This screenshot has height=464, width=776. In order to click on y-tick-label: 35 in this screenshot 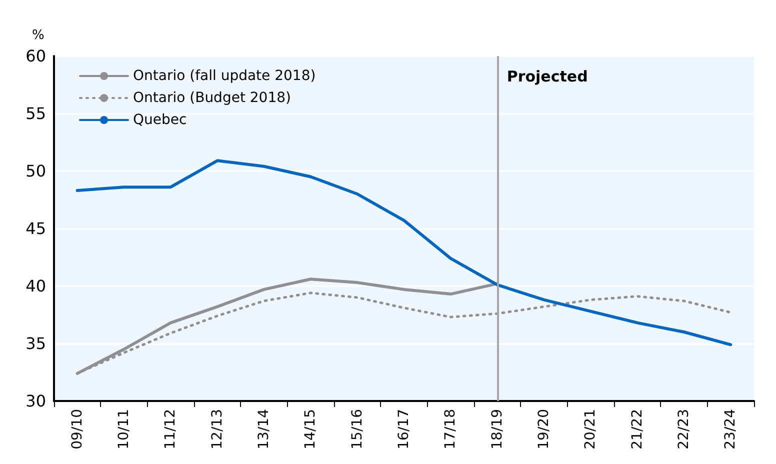, I will do `click(36, 343)`.